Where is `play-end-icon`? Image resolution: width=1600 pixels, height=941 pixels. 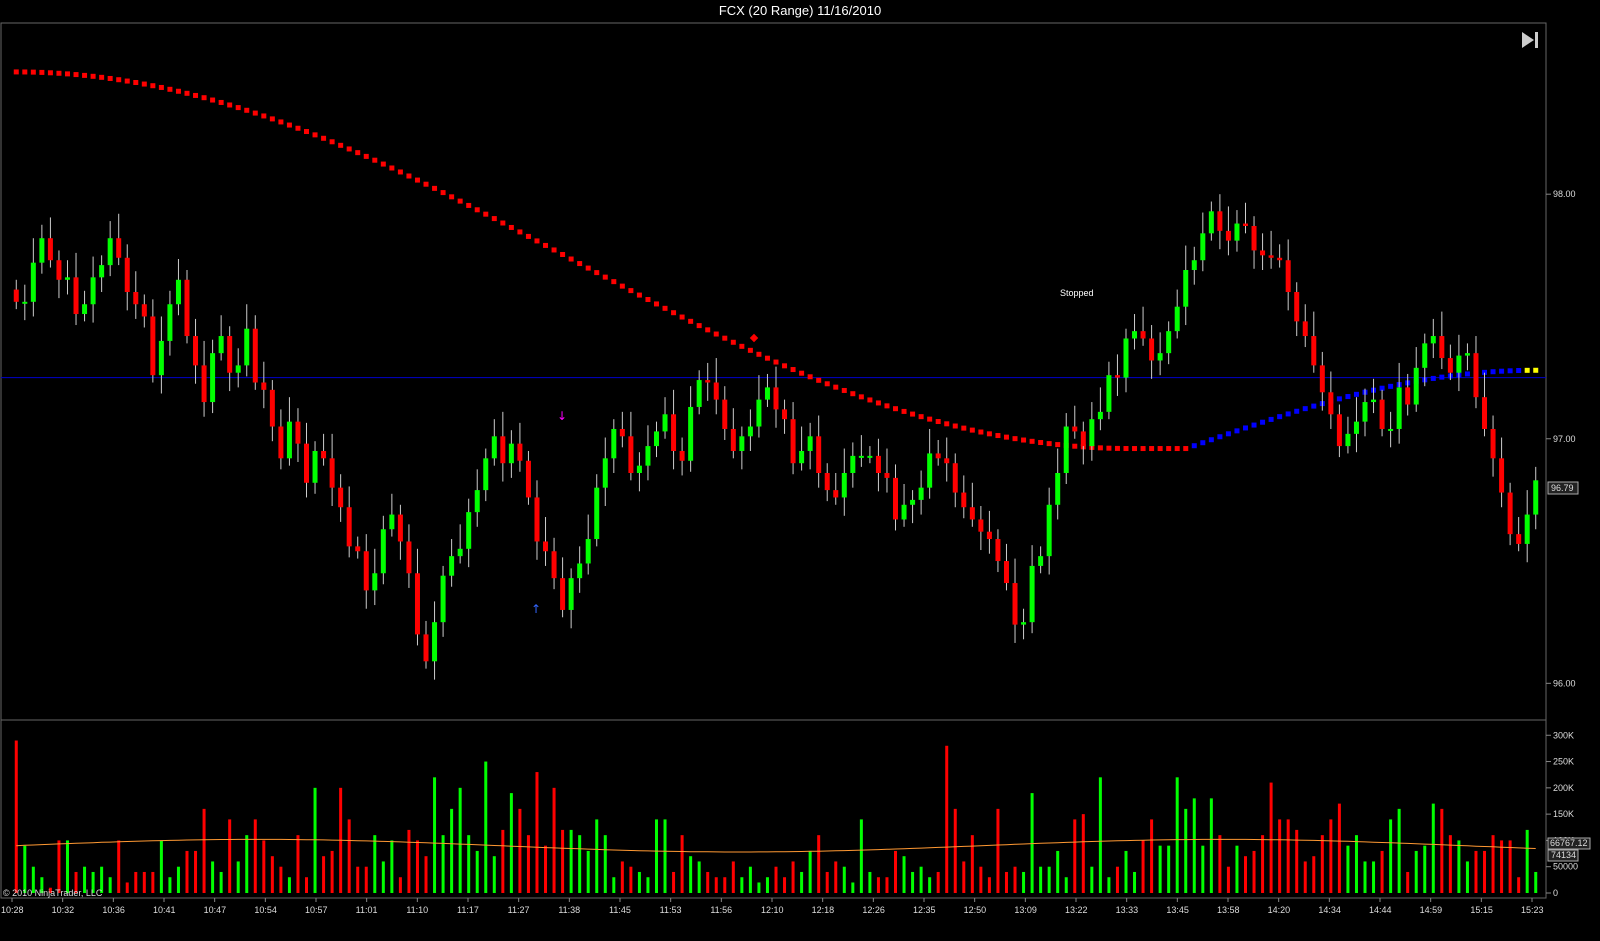 play-end-icon is located at coordinates (1528, 40).